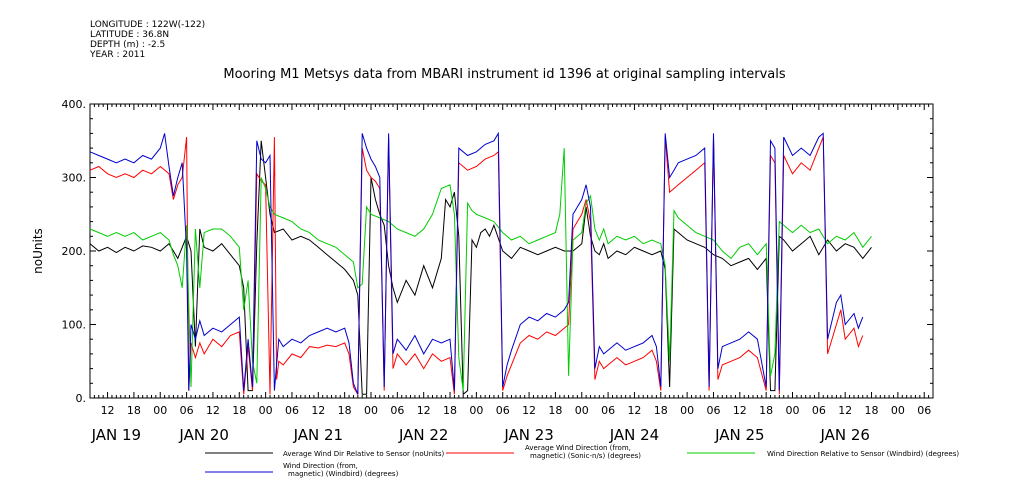  Describe the element at coordinates (578, 448) in the screenshot. I see `legend-label: Average Wind Direction (from,` at that location.